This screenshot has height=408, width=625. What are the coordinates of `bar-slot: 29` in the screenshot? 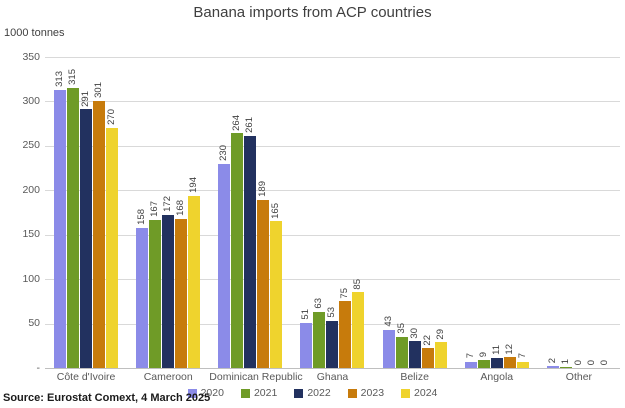 It's located at (440, 212).